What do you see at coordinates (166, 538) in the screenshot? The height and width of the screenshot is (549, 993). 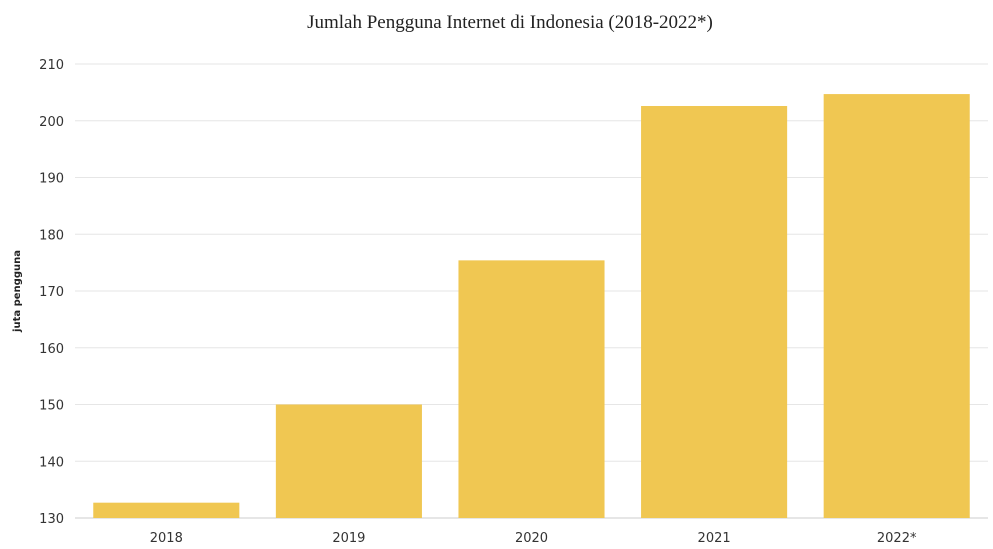 I see `x-tick-label: 2018` at bounding box center [166, 538].